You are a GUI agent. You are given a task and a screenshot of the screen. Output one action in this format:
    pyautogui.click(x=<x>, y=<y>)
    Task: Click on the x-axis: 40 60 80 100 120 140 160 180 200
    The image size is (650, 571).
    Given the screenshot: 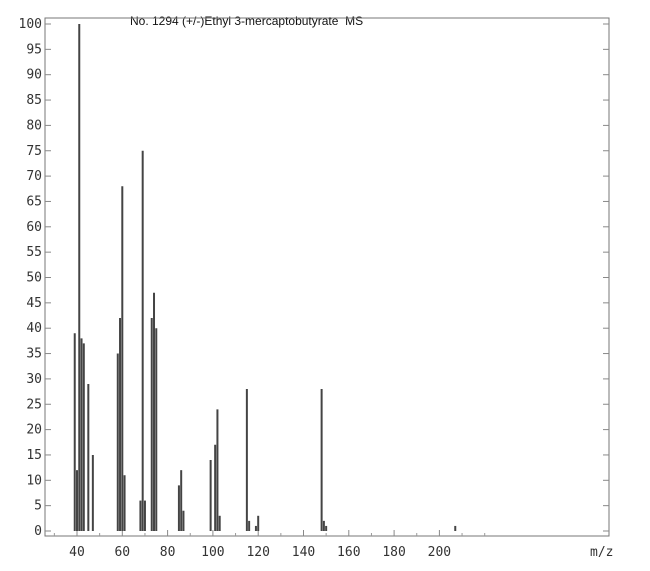 What is the action you would take?
    pyautogui.click(x=269, y=545)
    